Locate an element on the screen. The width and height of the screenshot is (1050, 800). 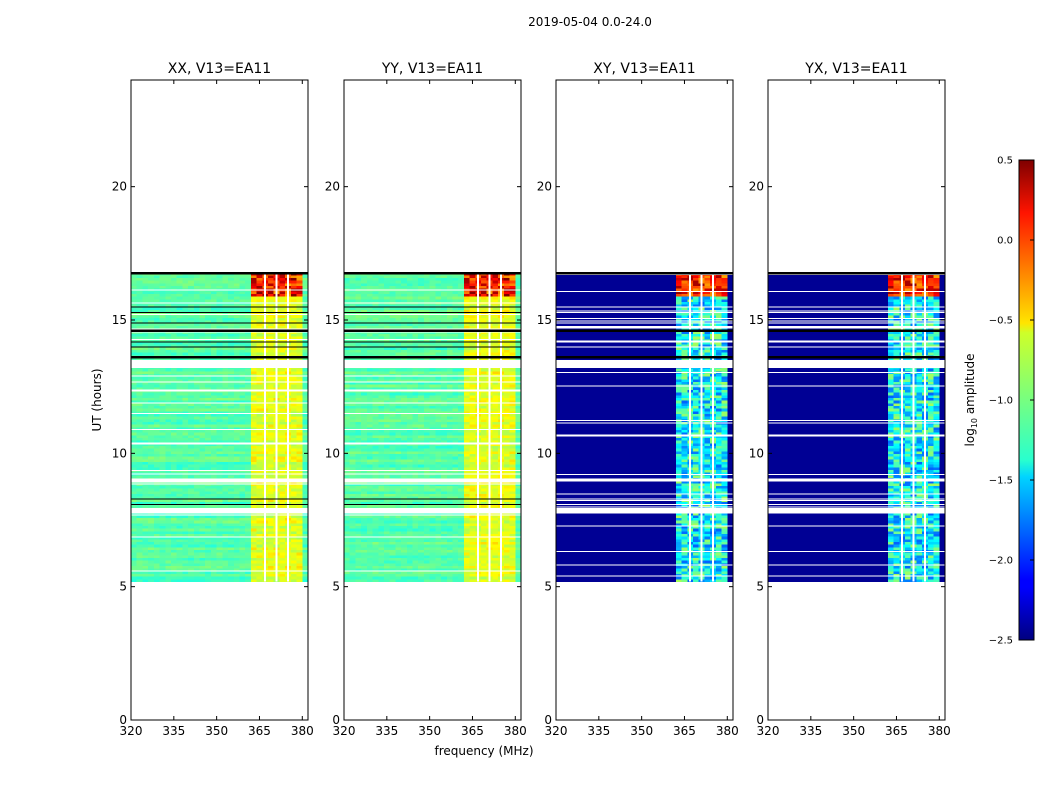
colorbar-tick-label: −1.5 is located at coordinates (1001, 481).